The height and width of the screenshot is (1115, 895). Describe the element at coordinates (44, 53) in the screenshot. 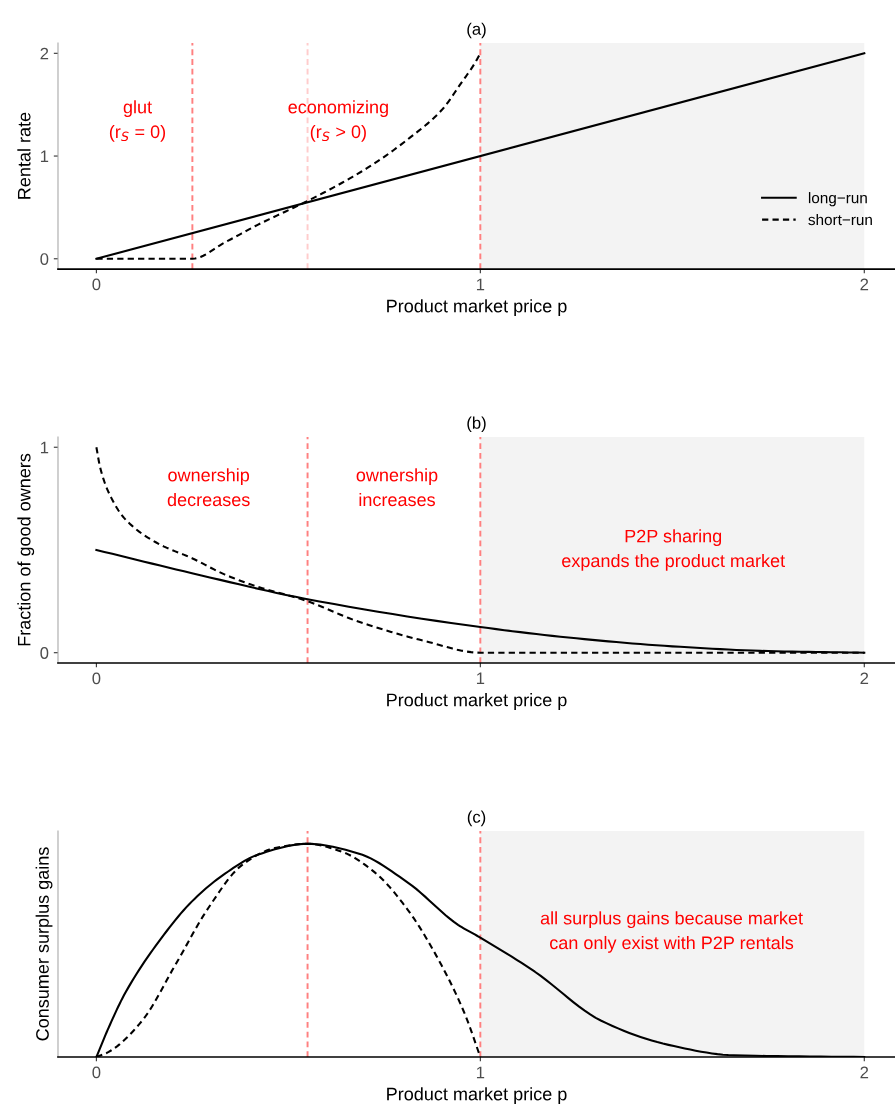

I see `y-tick-label: 2` at that location.